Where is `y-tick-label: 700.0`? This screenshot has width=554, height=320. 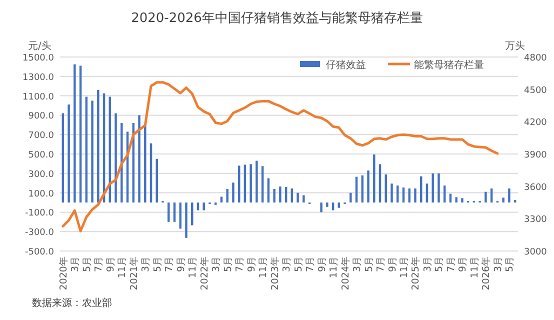
y-tick-label: 700.0 is located at coordinates (41, 136).